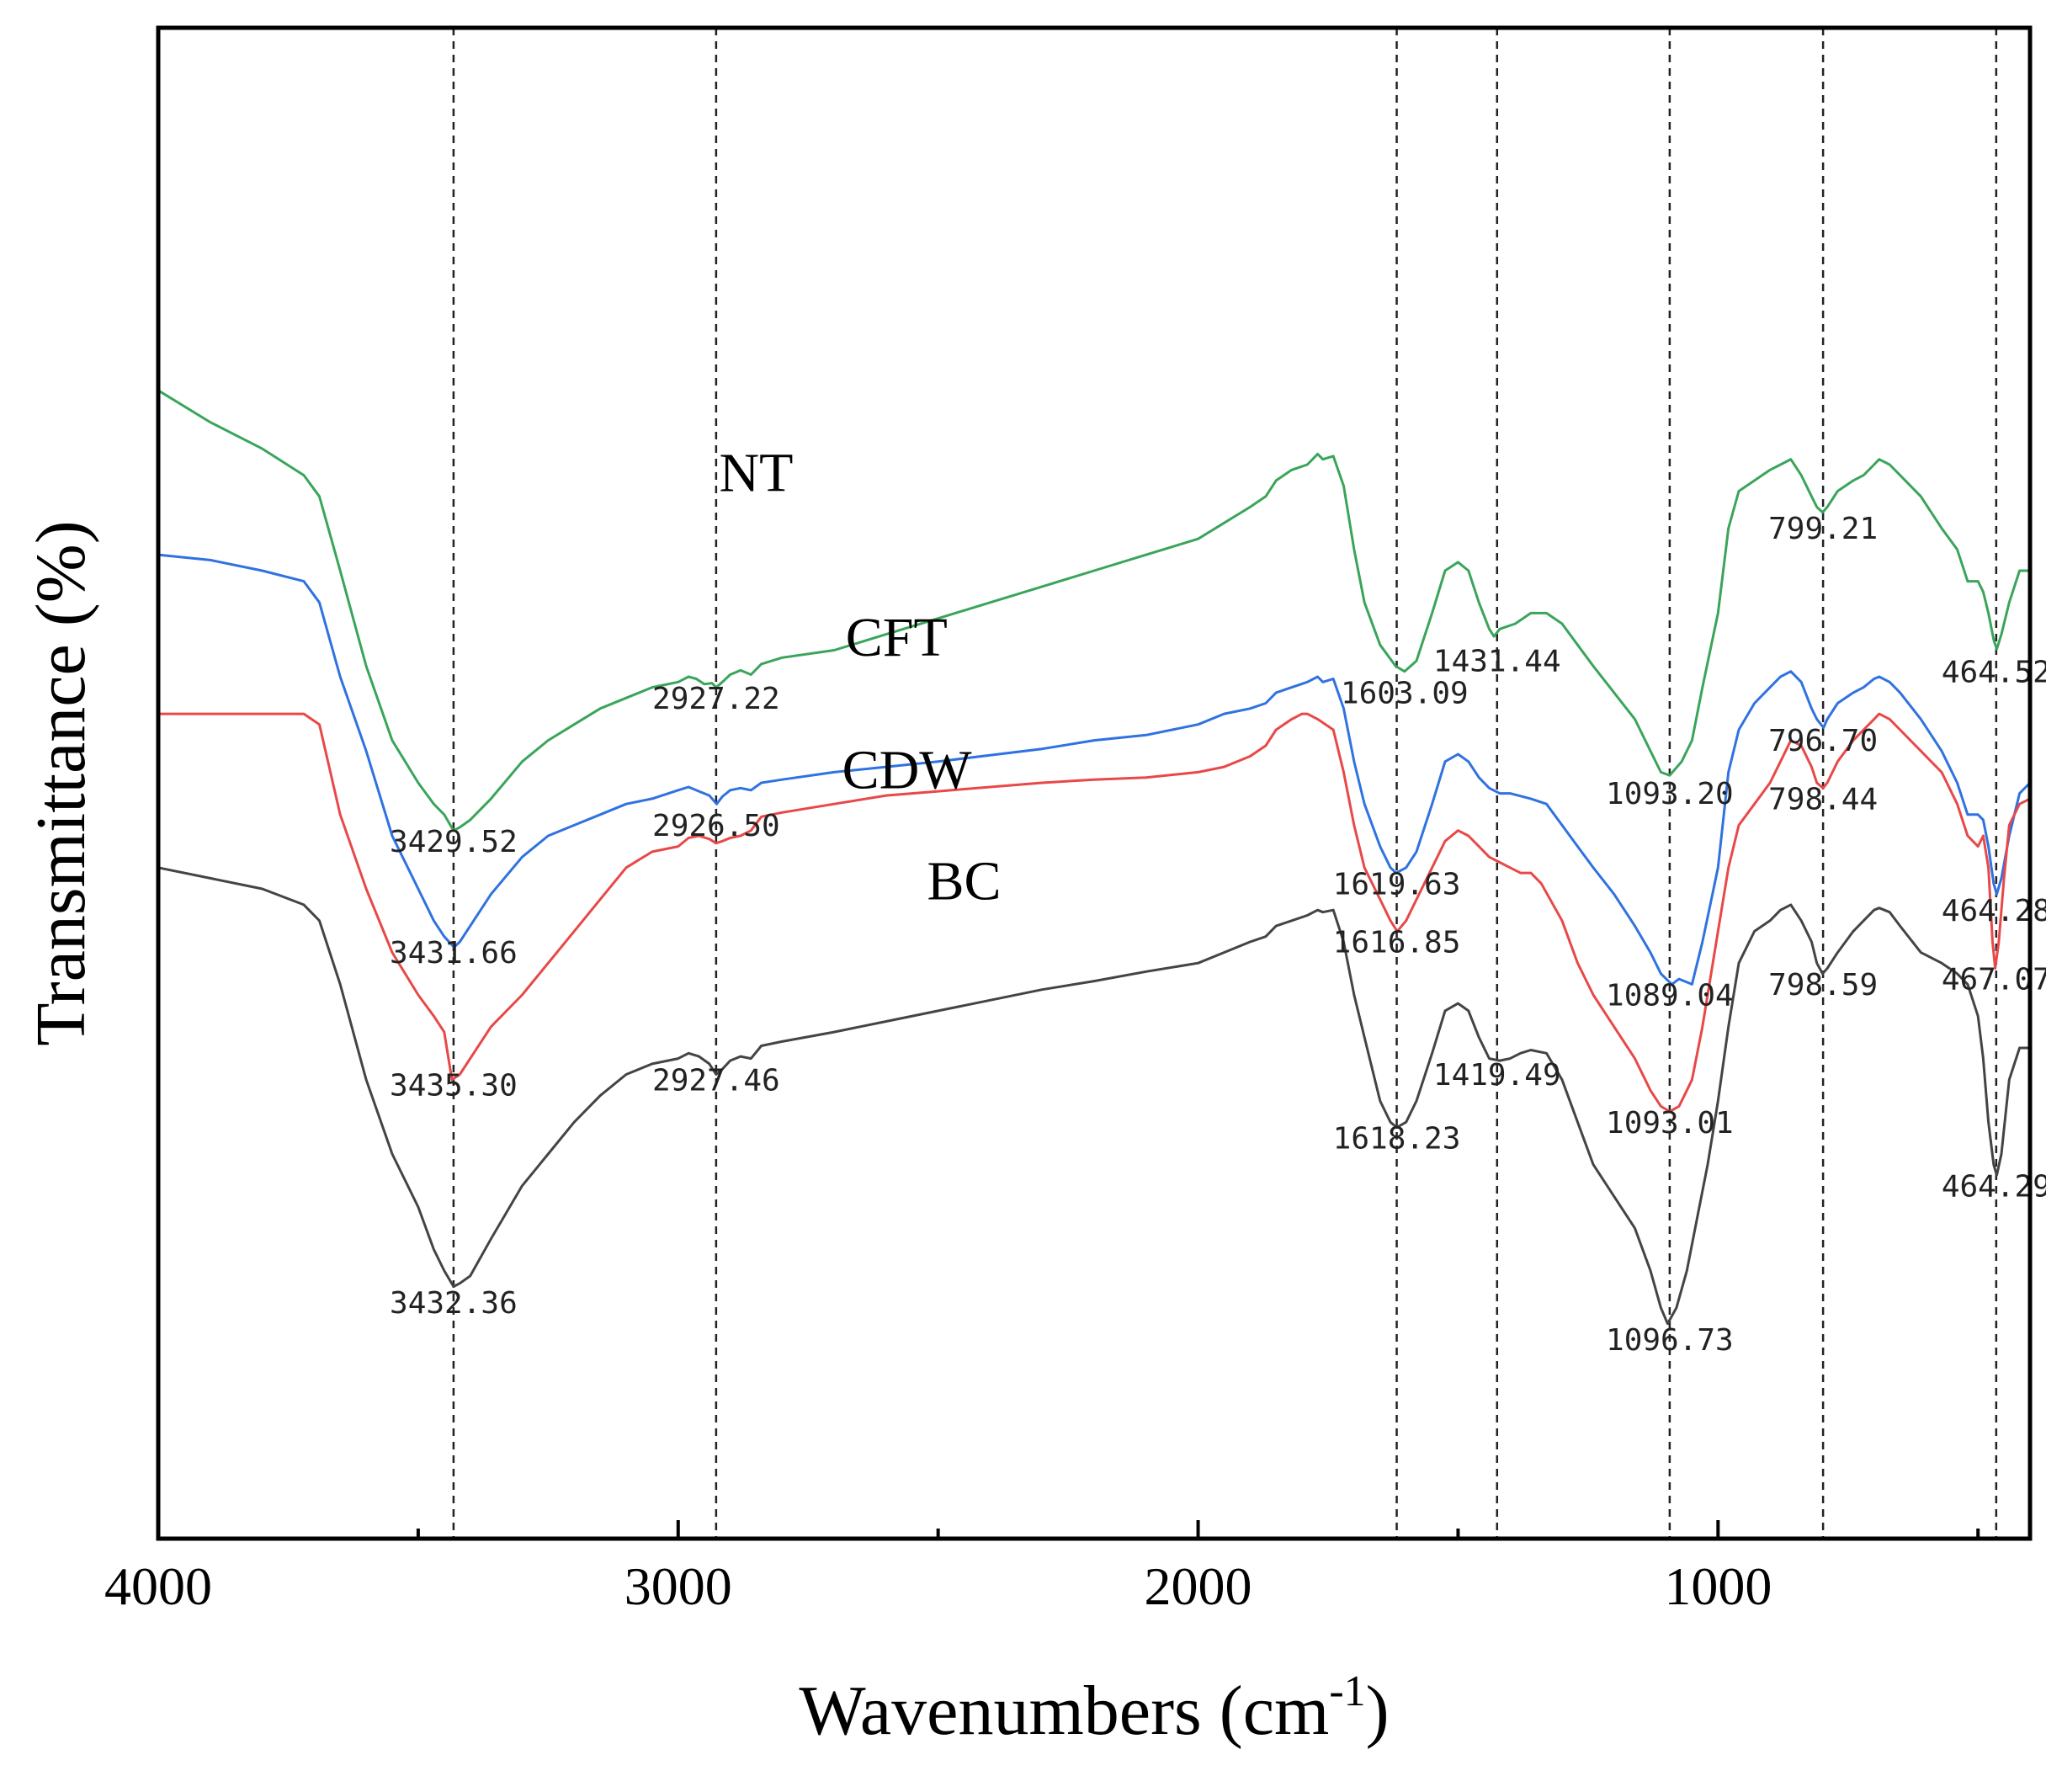 This screenshot has width=2046, height=1792. I want to click on series-label-cft: CFT, so click(897, 638).